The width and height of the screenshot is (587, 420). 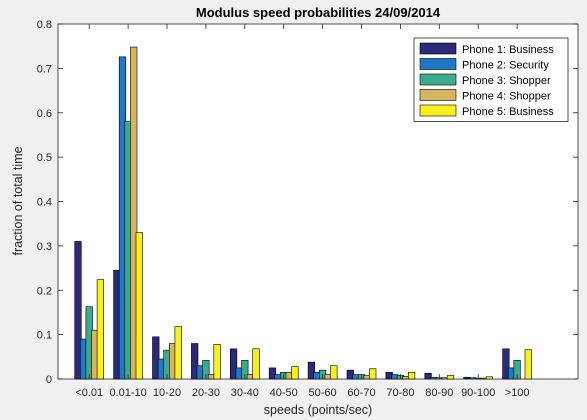 What do you see at coordinates (508, 50) in the screenshot?
I see `legend-label-1: Phone 1: Business` at bounding box center [508, 50].